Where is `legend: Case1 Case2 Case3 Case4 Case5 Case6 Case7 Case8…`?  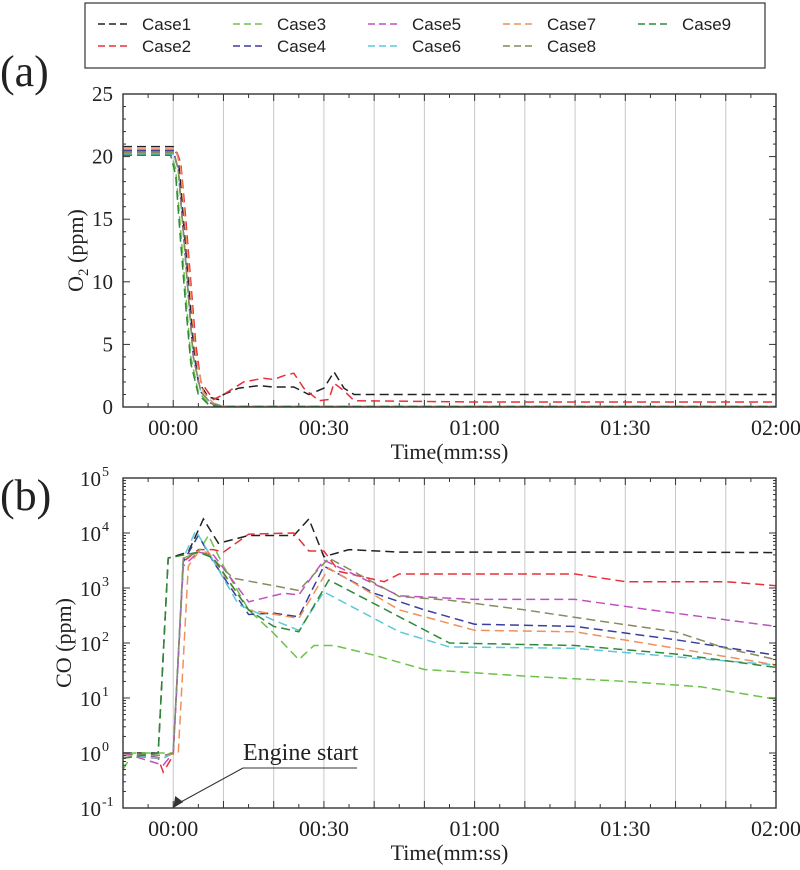
legend: Case1 Case2 Case3 Case4 Case5 Case6 Case7 Case8… is located at coordinates (425, 35).